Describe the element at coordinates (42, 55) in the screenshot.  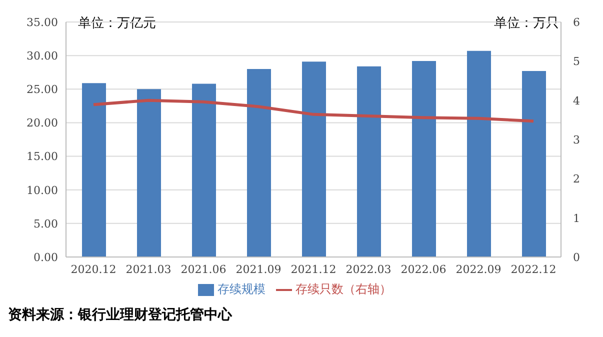
I see `y-tick-label: 30.00` at that location.